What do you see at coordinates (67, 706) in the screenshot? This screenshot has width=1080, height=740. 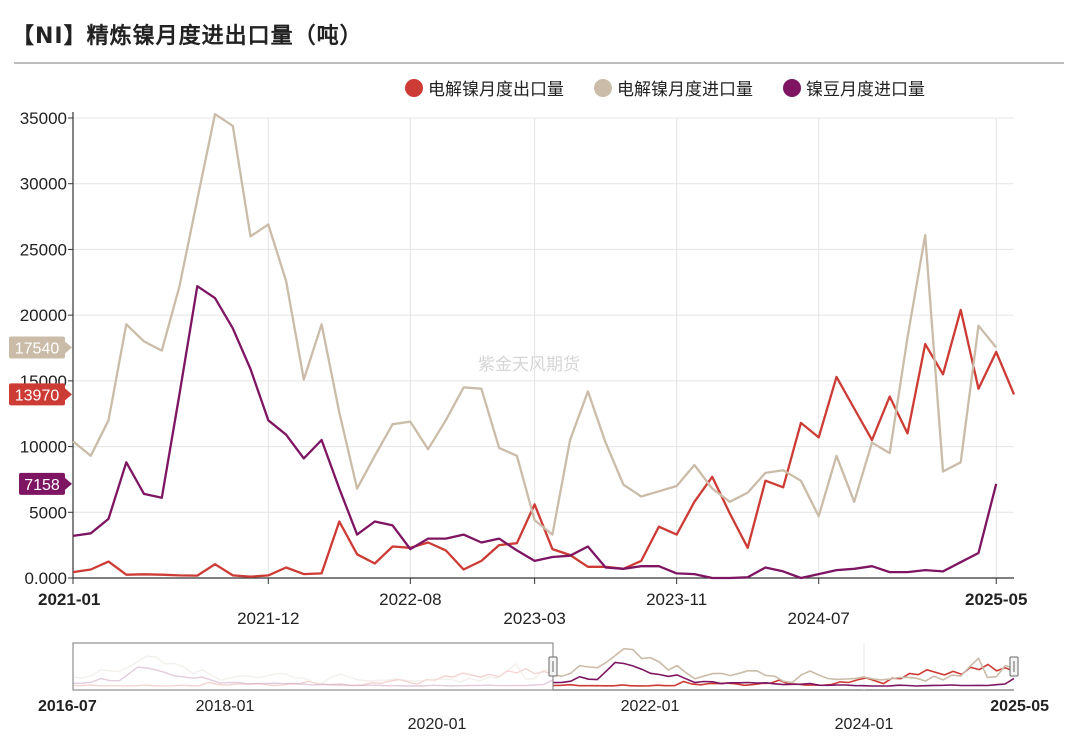 I see `navigator-tick-label: 2016-07` at bounding box center [67, 706].